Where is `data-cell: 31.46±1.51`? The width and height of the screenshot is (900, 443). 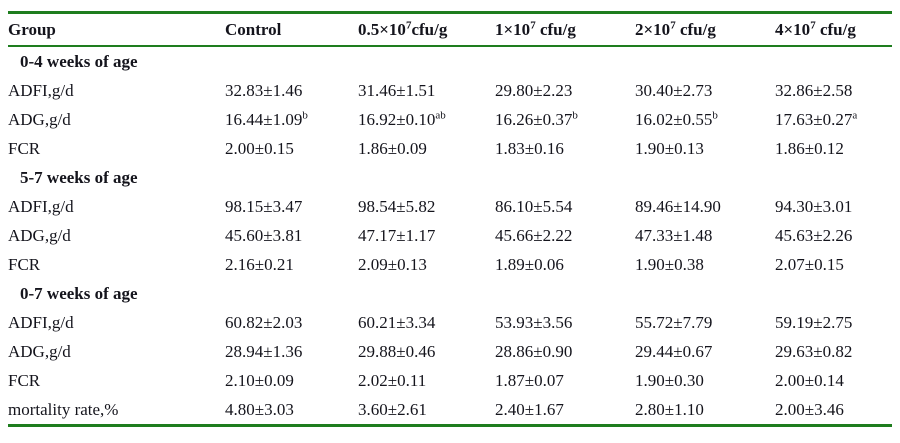
data-cell: 31.46±1.51 is located at coordinates (397, 90).